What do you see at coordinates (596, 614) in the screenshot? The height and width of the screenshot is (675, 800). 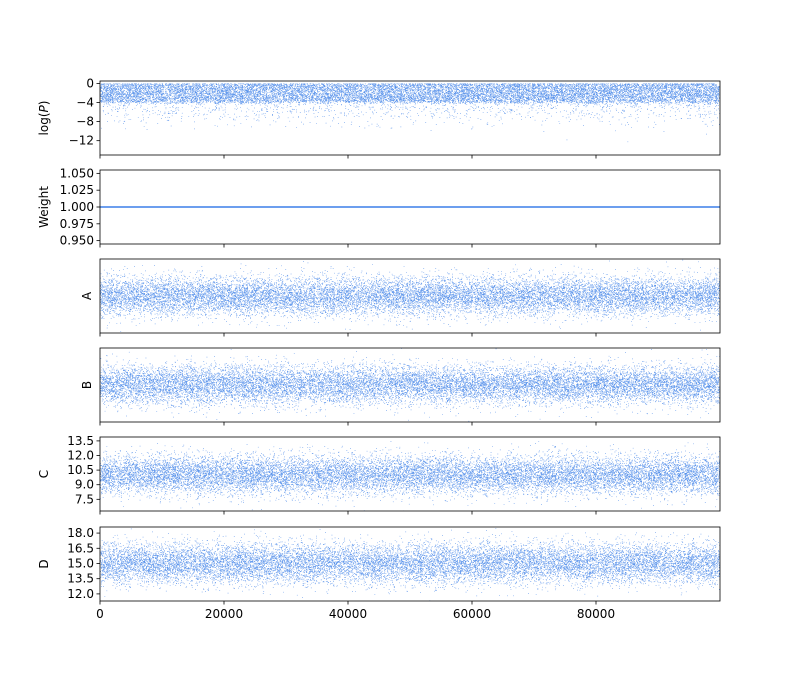 I see `x-tick-label: 80000` at bounding box center [596, 614].